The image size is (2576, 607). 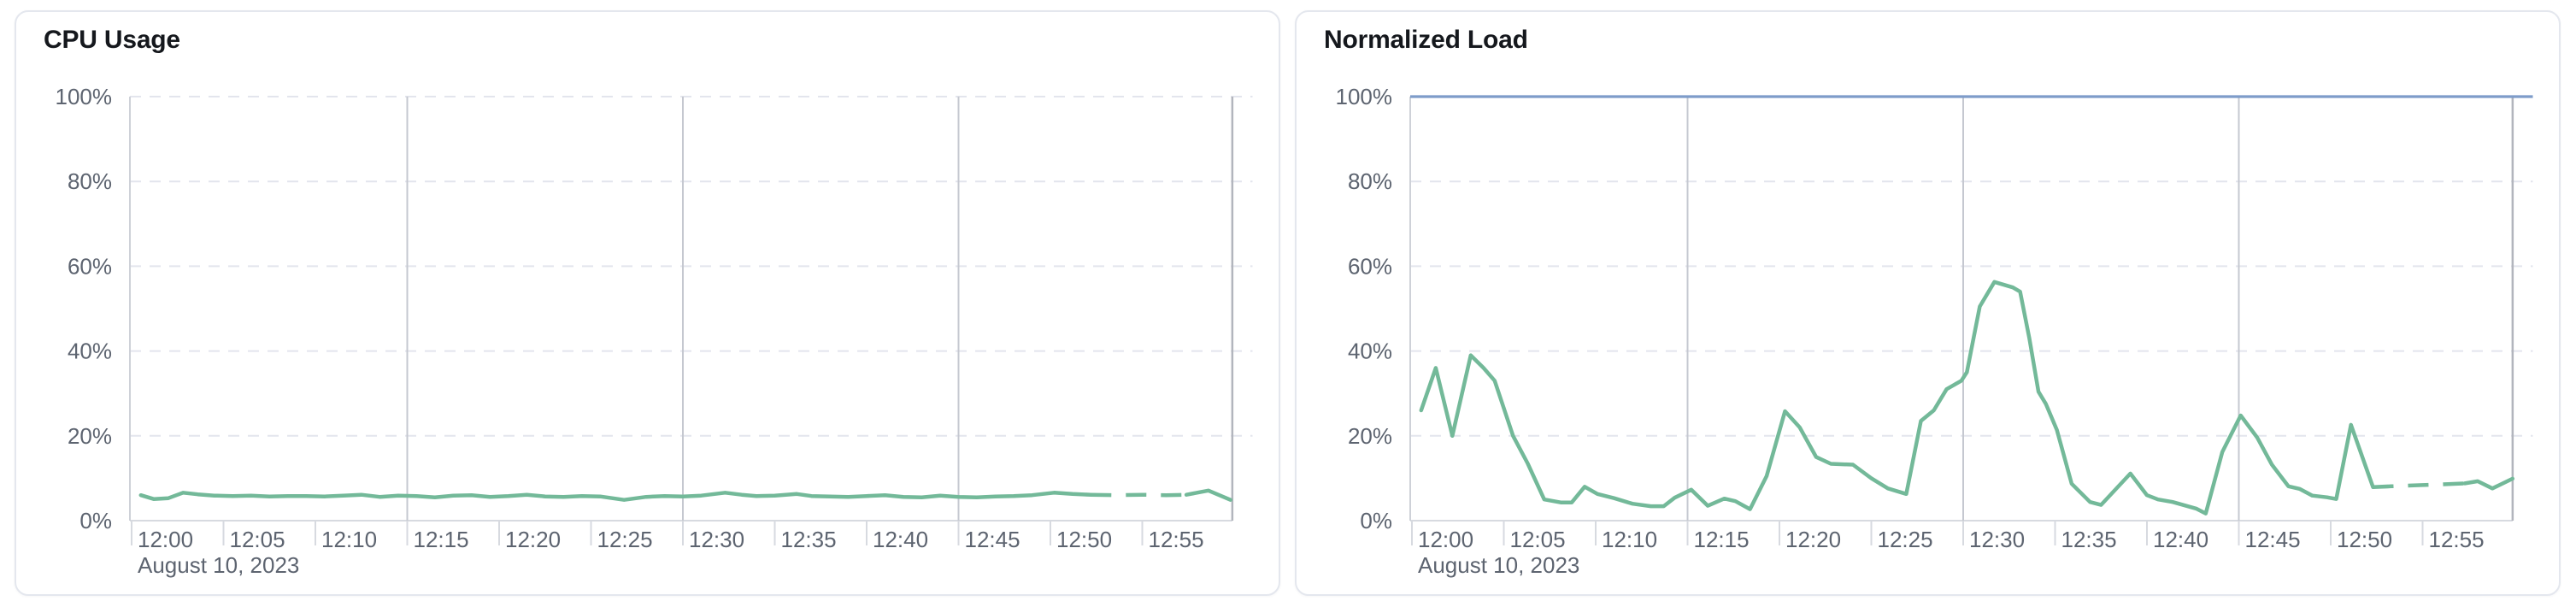 I want to click on panel-title: Normalized Load, so click(x=1426, y=40).